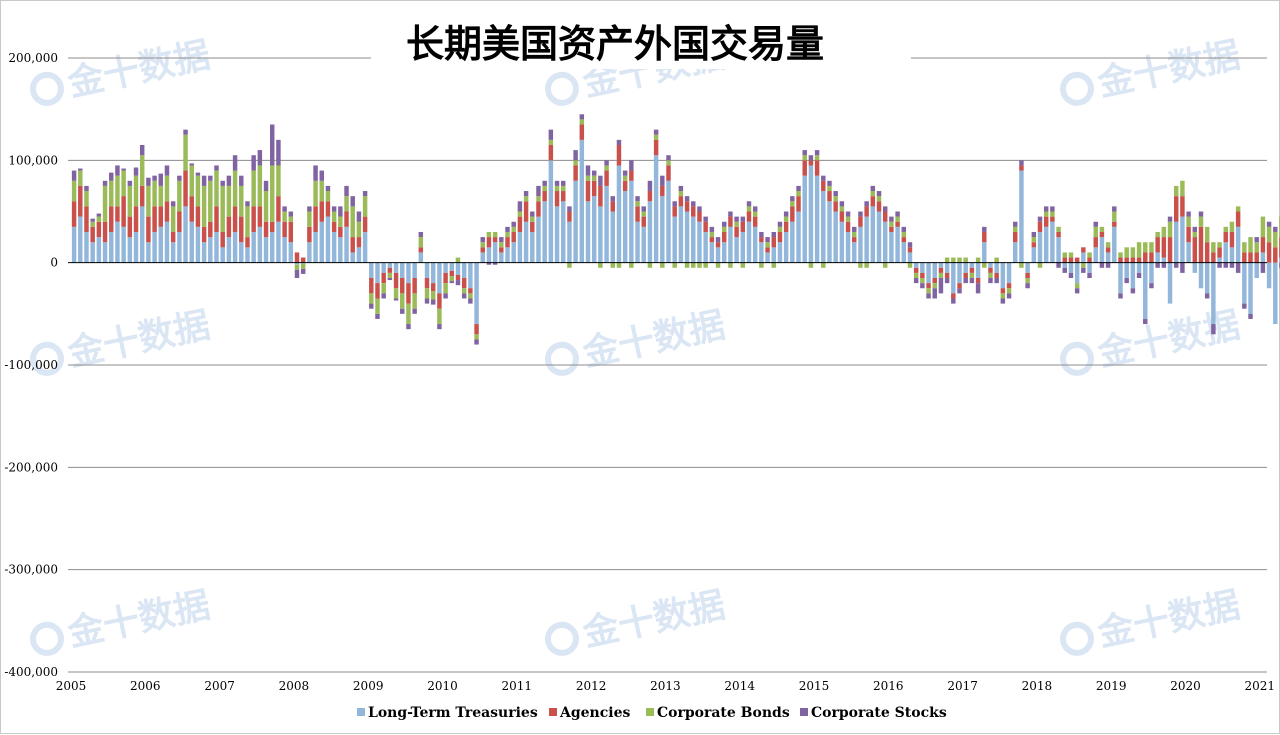 The width and height of the screenshot is (1280, 735). What do you see at coordinates (145, 686) in the screenshot?
I see `x-tick-label: 2006` at bounding box center [145, 686].